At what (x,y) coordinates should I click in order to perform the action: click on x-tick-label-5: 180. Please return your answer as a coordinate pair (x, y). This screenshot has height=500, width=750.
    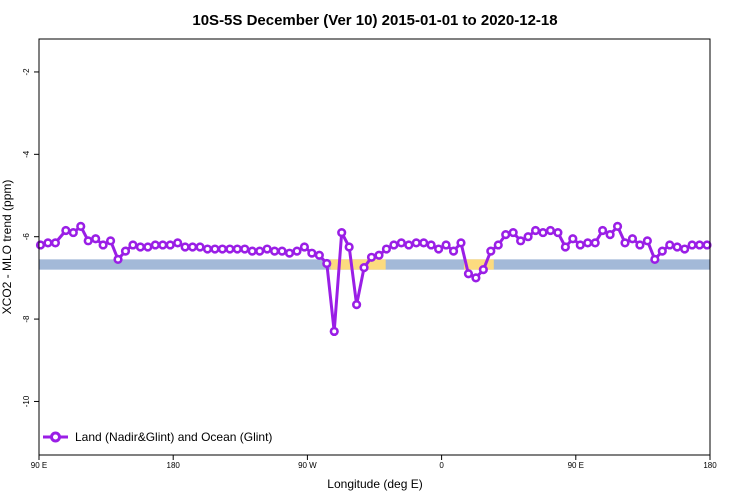
    Looking at the image, I should click on (710, 465).